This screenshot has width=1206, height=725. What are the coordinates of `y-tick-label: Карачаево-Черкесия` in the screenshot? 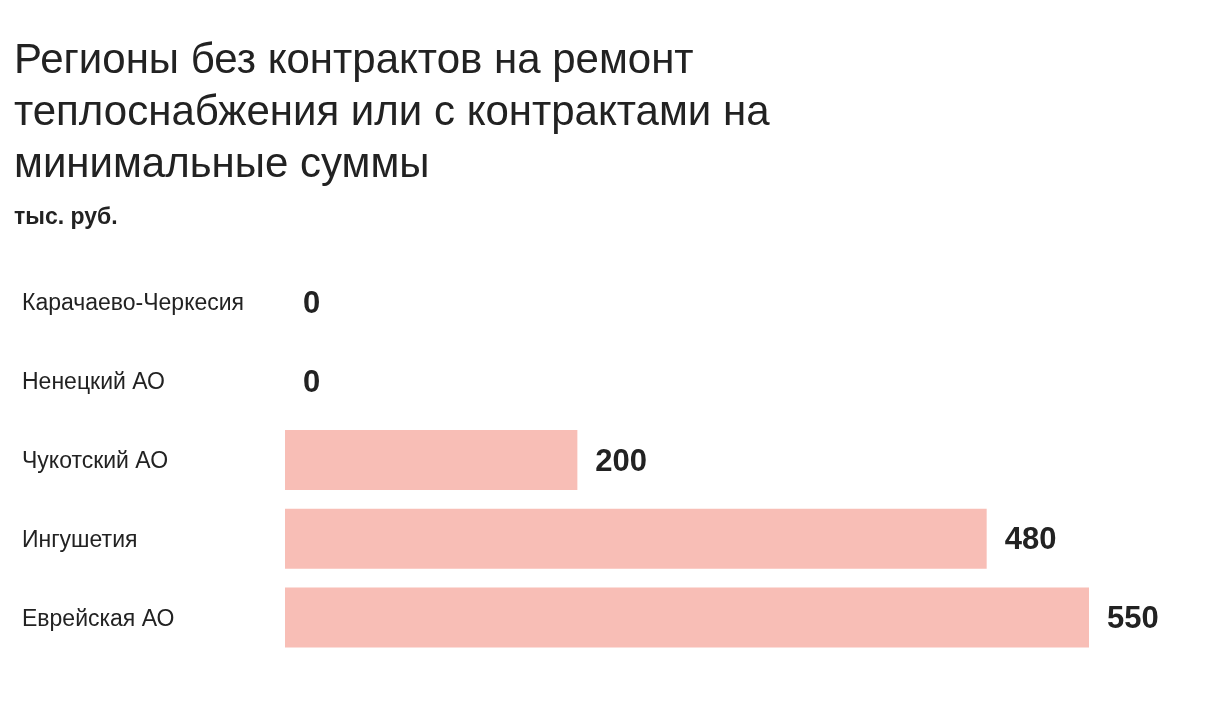 It's located at (133, 302).